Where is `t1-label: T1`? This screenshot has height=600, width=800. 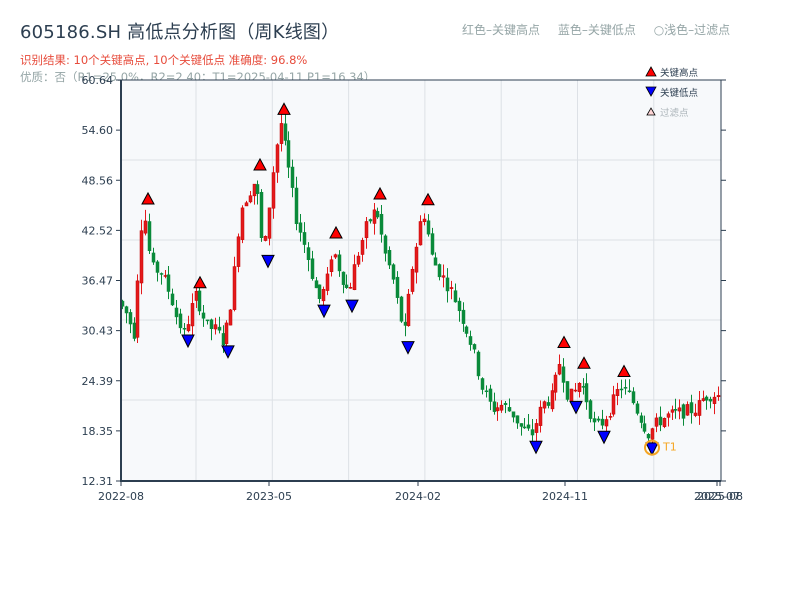
t1-label: T1 is located at coordinates (669, 447).